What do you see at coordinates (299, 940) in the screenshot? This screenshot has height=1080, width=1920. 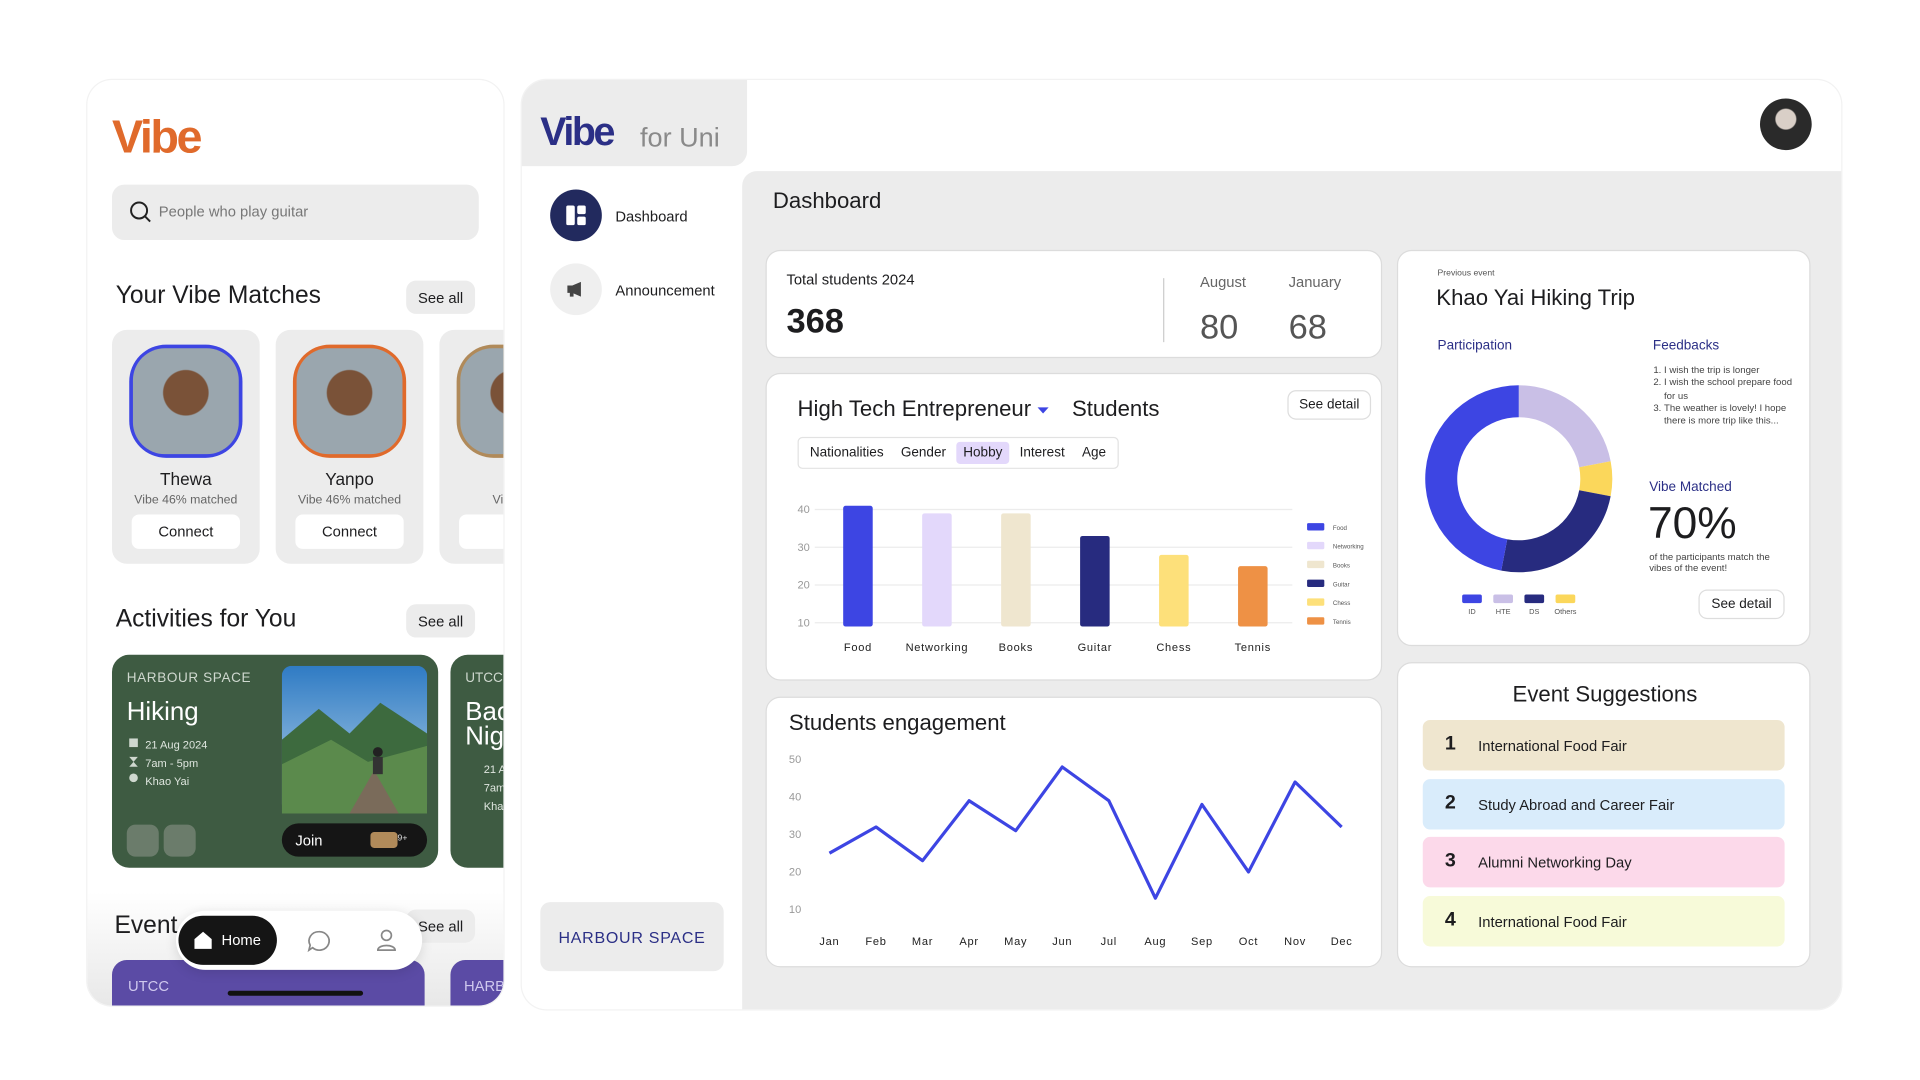 I see `bottom-nav: Home` at bounding box center [299, 940].